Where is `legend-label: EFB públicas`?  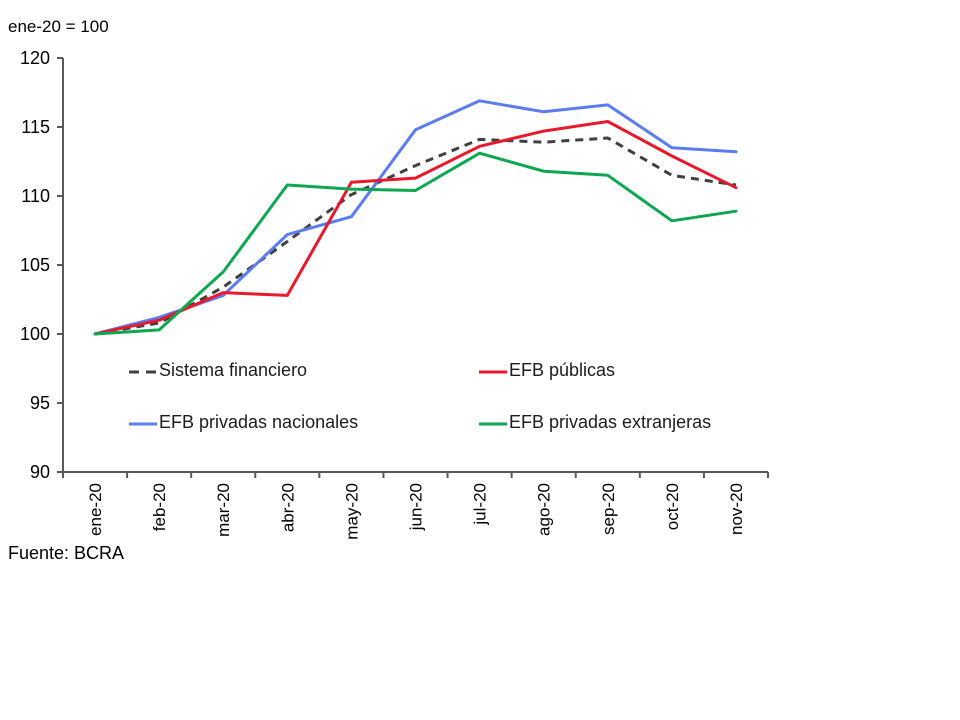 legend-label: EFB públicas is located at coordinates (562, 369).